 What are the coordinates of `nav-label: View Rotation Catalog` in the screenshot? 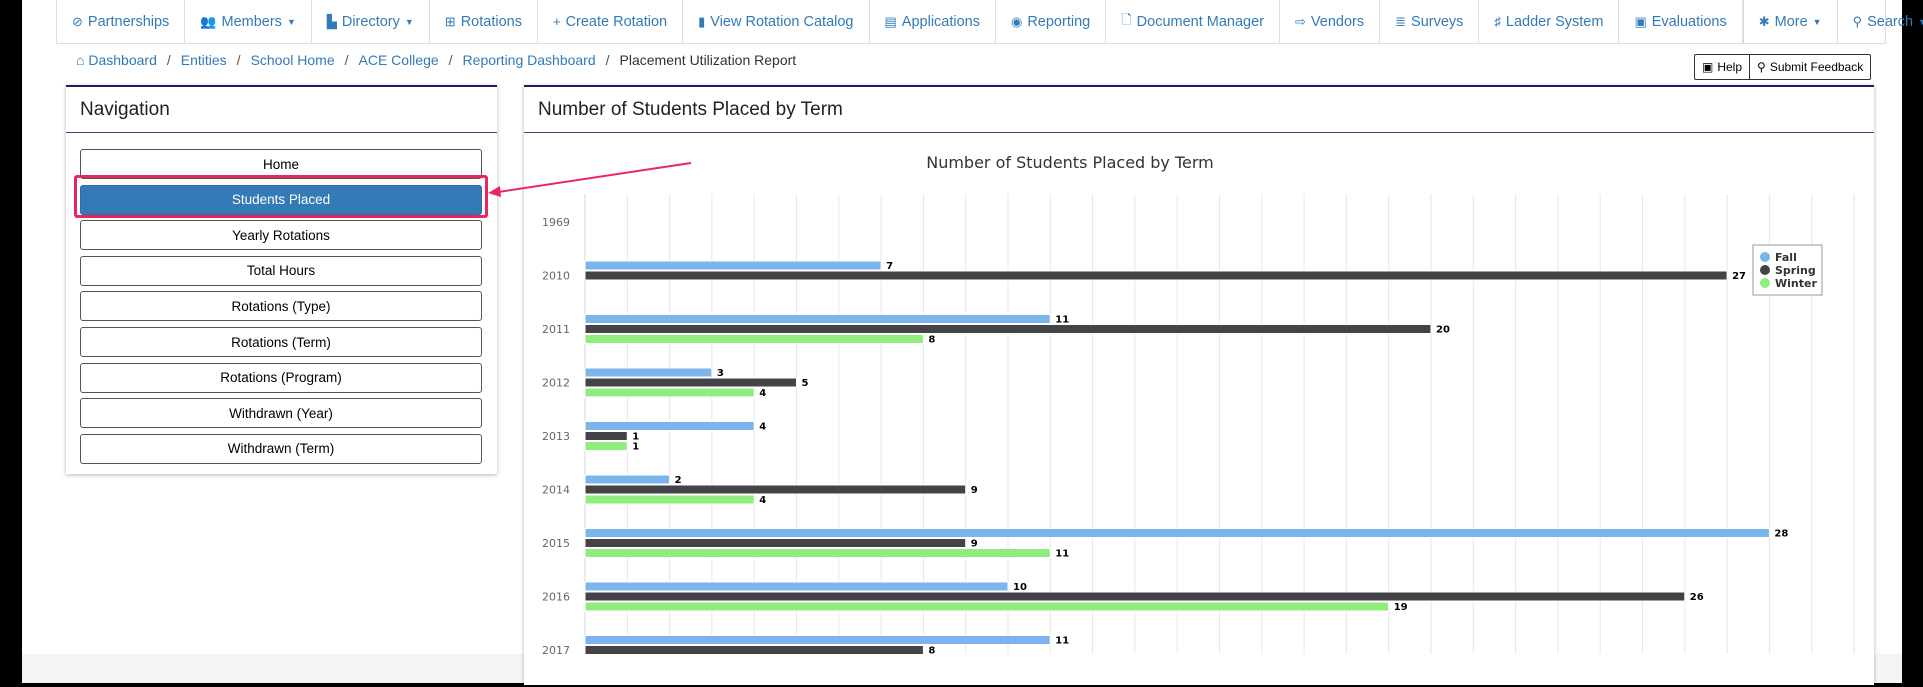 It's located at (782, 21).